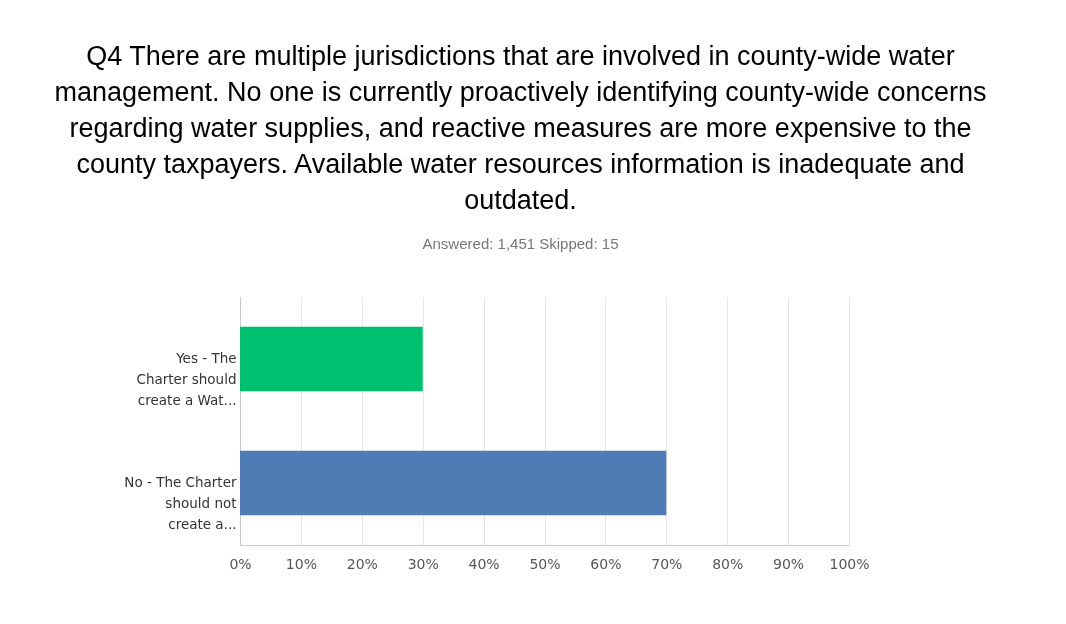 This screenshot has height=624, width=1066. I want to click on x-tick-label: 60%, so click(606, 563).